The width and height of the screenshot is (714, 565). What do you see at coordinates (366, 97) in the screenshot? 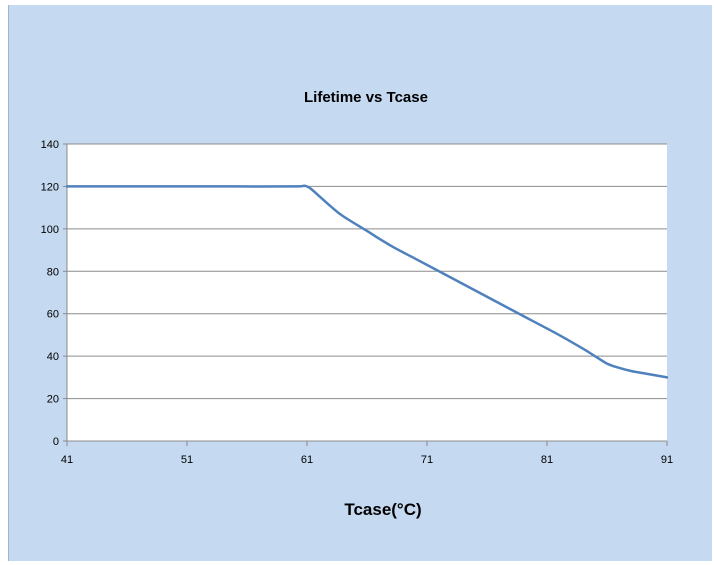
I see `chart-title: Lifetime vs Tcase` at bounding box center [366, 97].